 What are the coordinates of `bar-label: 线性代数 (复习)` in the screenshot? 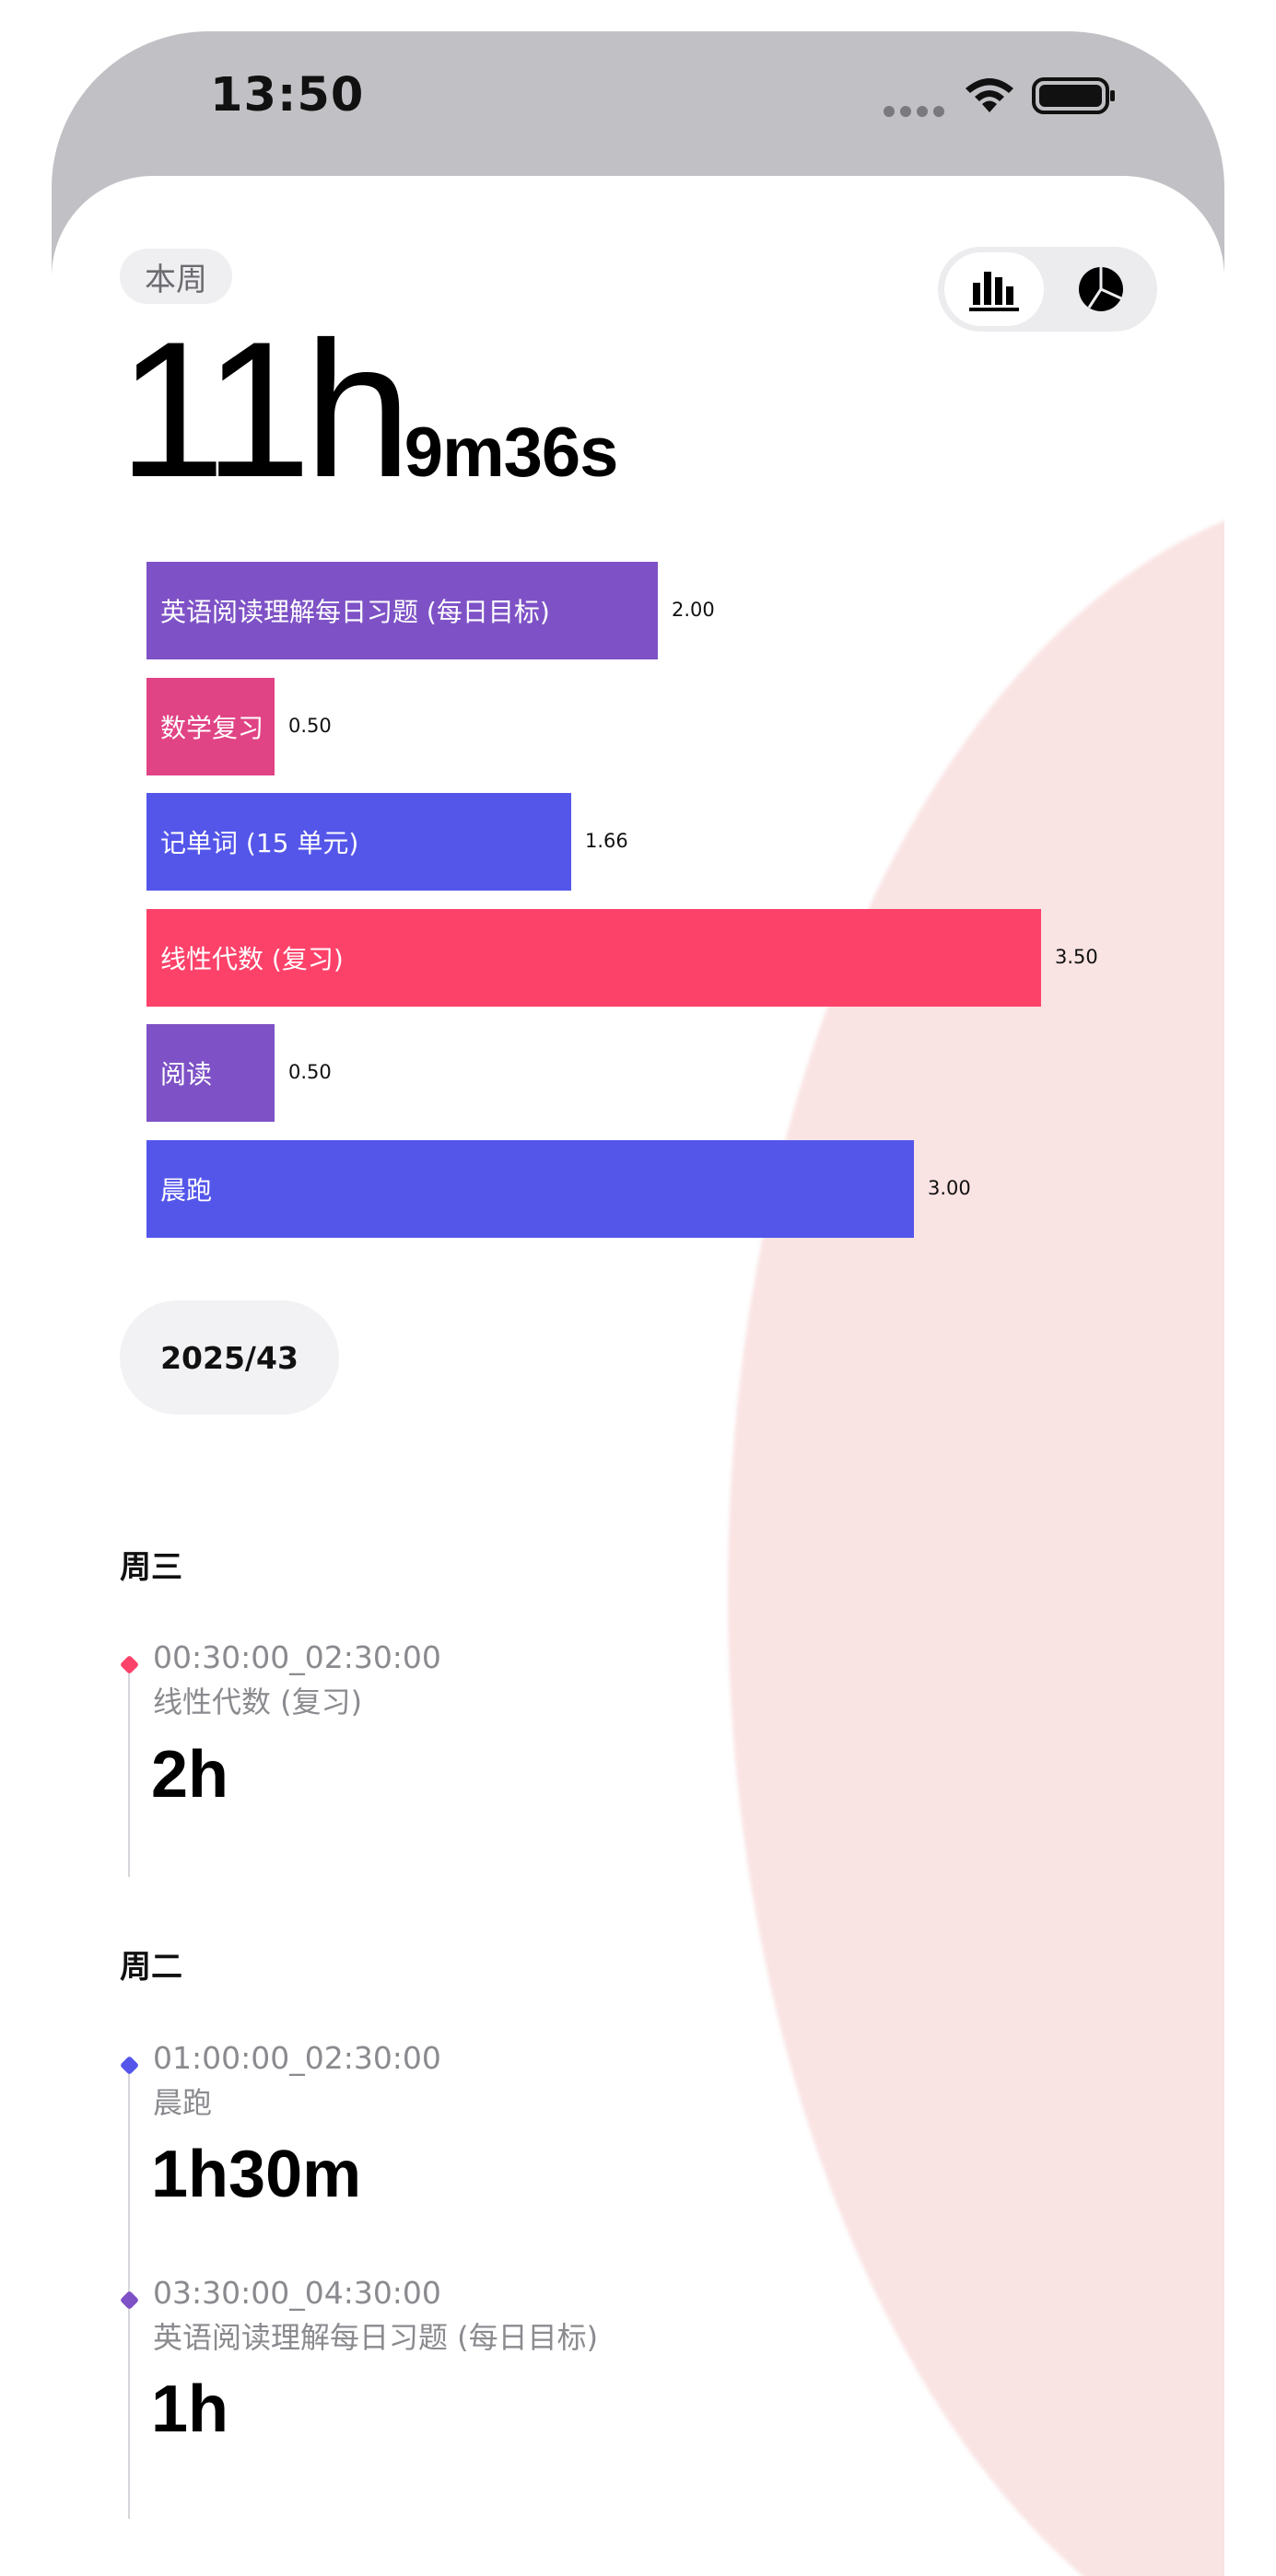 It's located at (252, 958).